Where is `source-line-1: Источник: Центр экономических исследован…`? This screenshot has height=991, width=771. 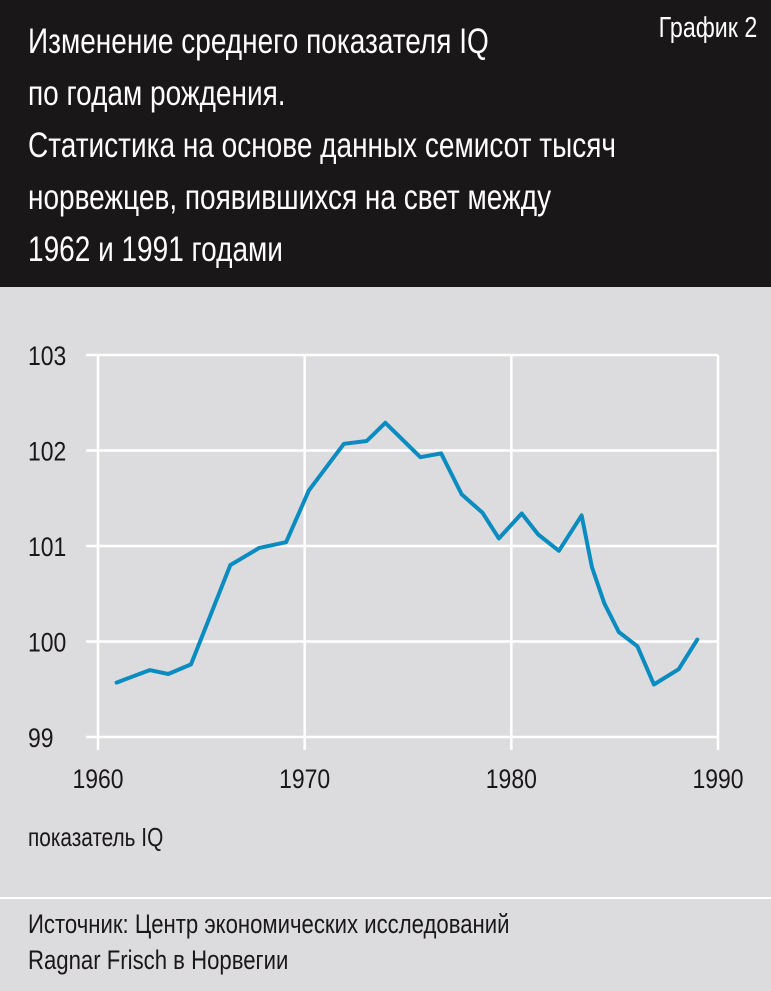 source-line-1: Источник: Центр экономических исследован… is located at coordinates (268, 924).